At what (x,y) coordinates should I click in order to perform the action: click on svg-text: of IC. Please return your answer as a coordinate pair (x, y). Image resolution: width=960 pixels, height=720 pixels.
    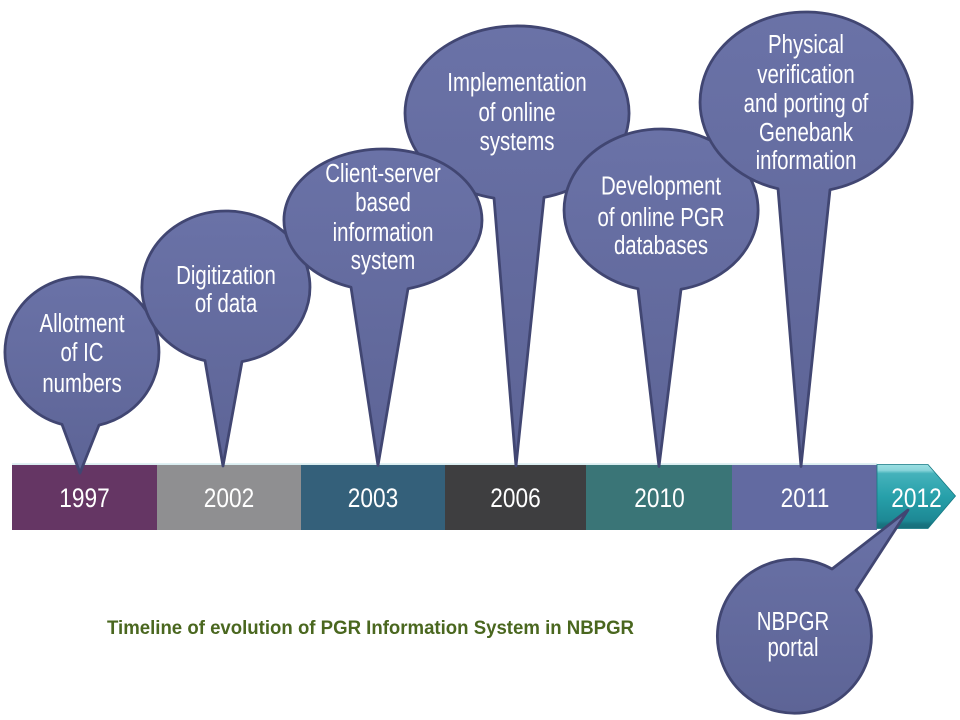
    Looking at the image, I should click on (81, 352).